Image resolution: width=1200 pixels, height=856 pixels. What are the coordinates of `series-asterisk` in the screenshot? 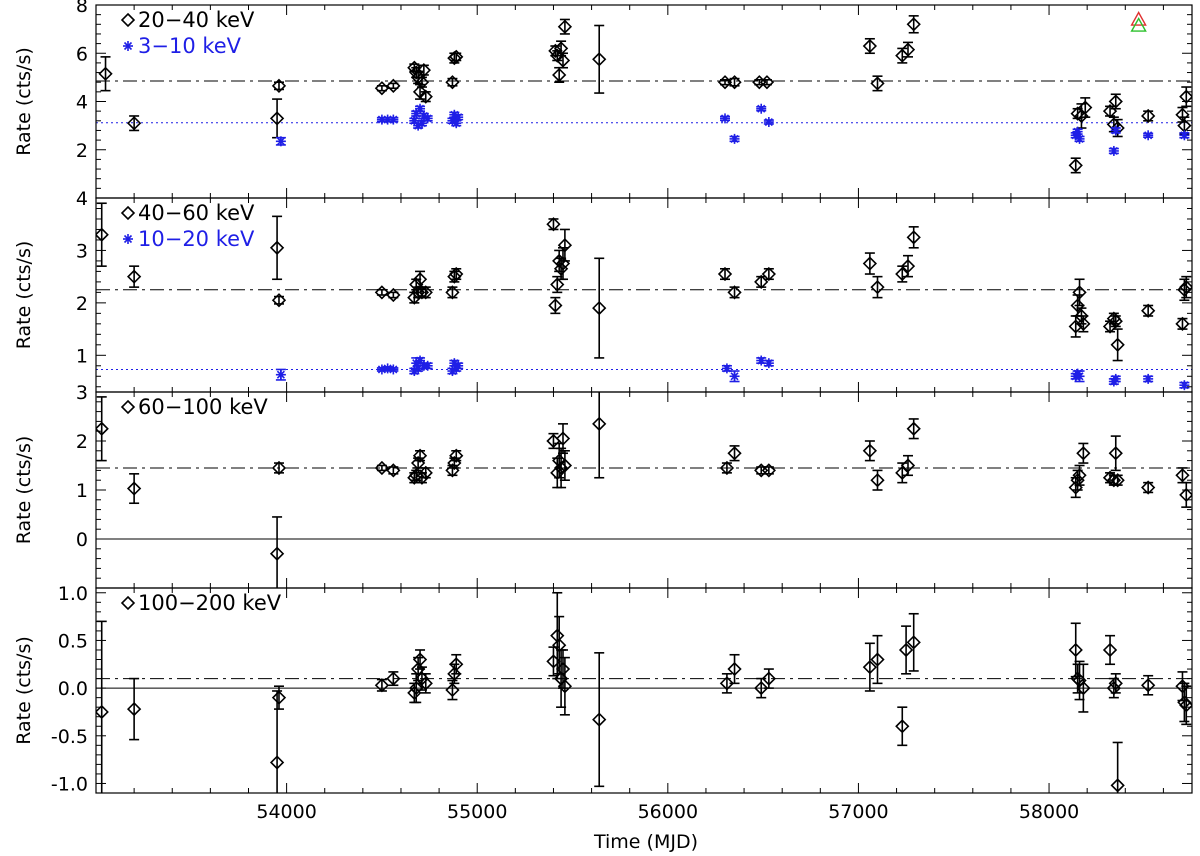 It's located at (732, 129).